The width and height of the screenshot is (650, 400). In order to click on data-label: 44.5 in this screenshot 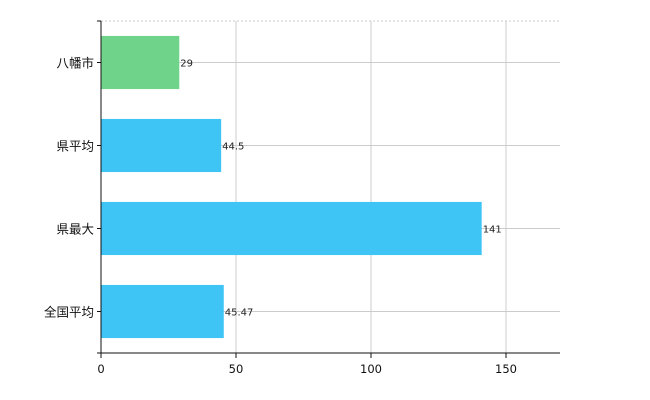, I will do `click(233, 147)`.